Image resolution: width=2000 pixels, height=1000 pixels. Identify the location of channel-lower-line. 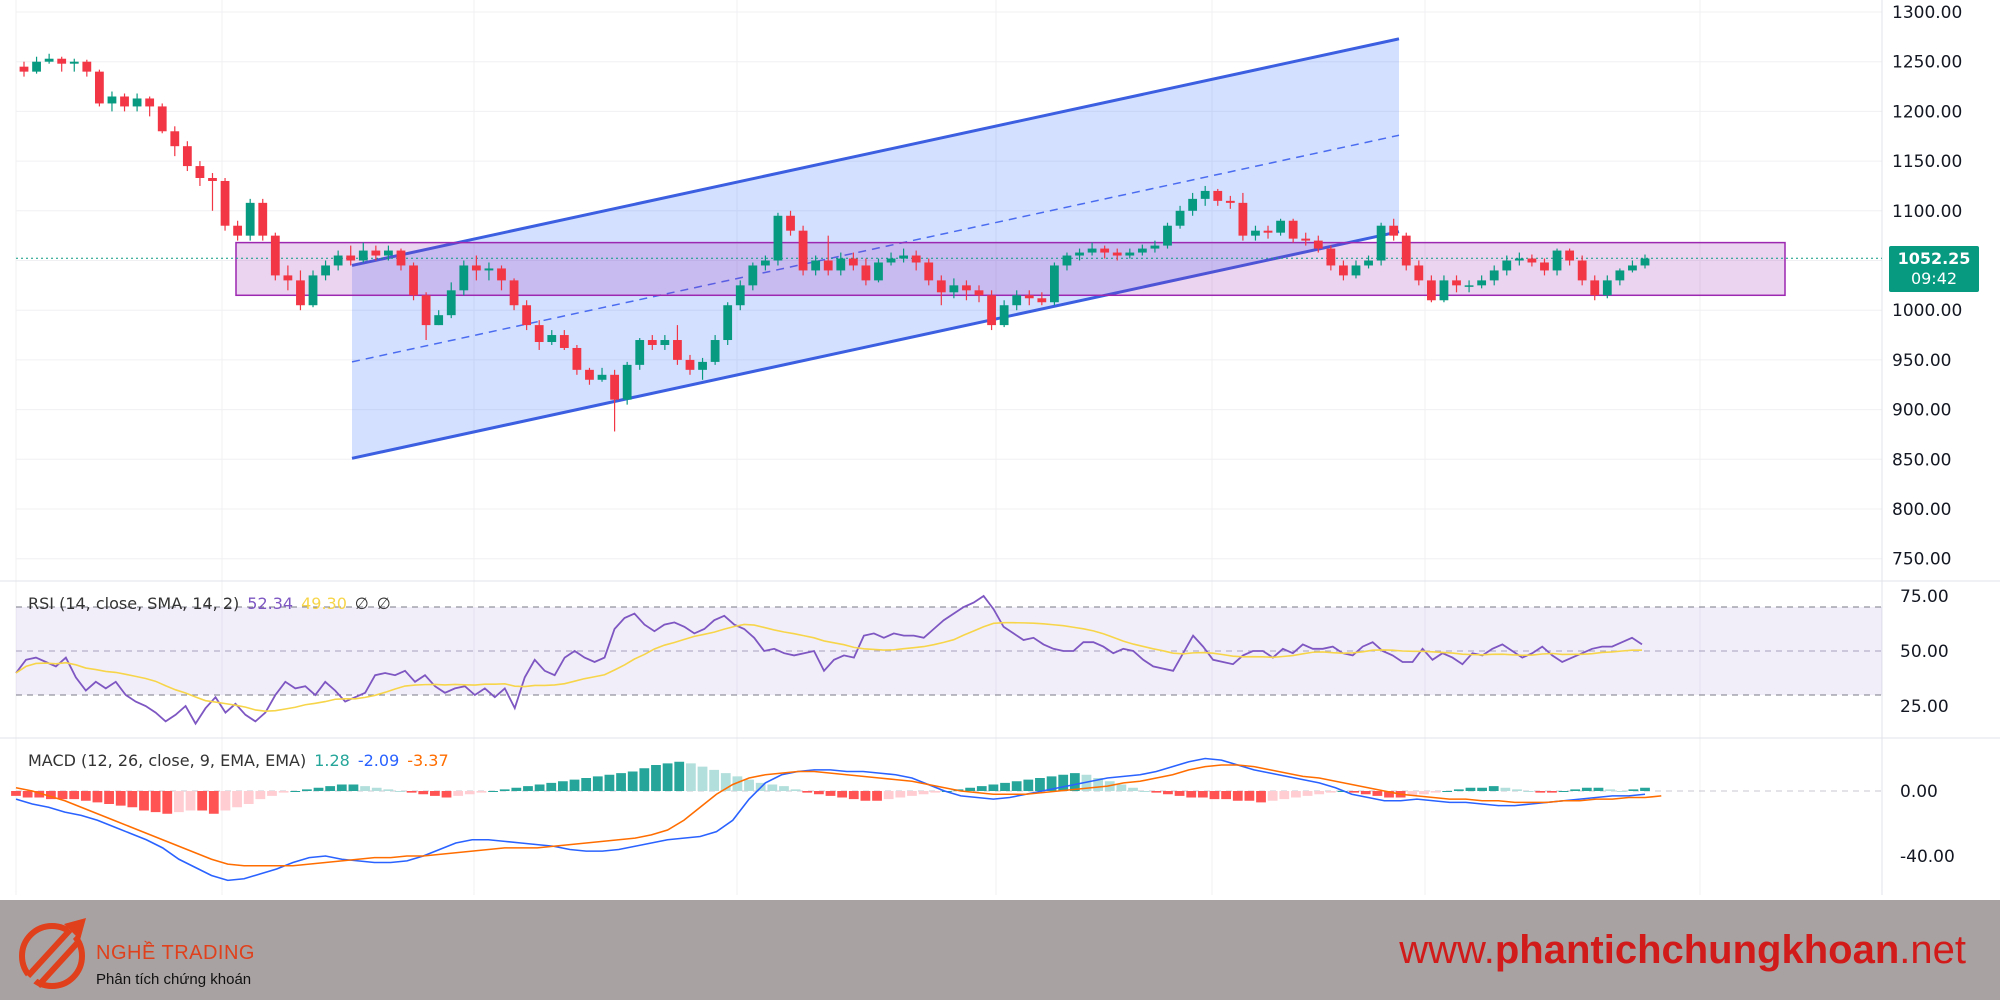
(875, 345).